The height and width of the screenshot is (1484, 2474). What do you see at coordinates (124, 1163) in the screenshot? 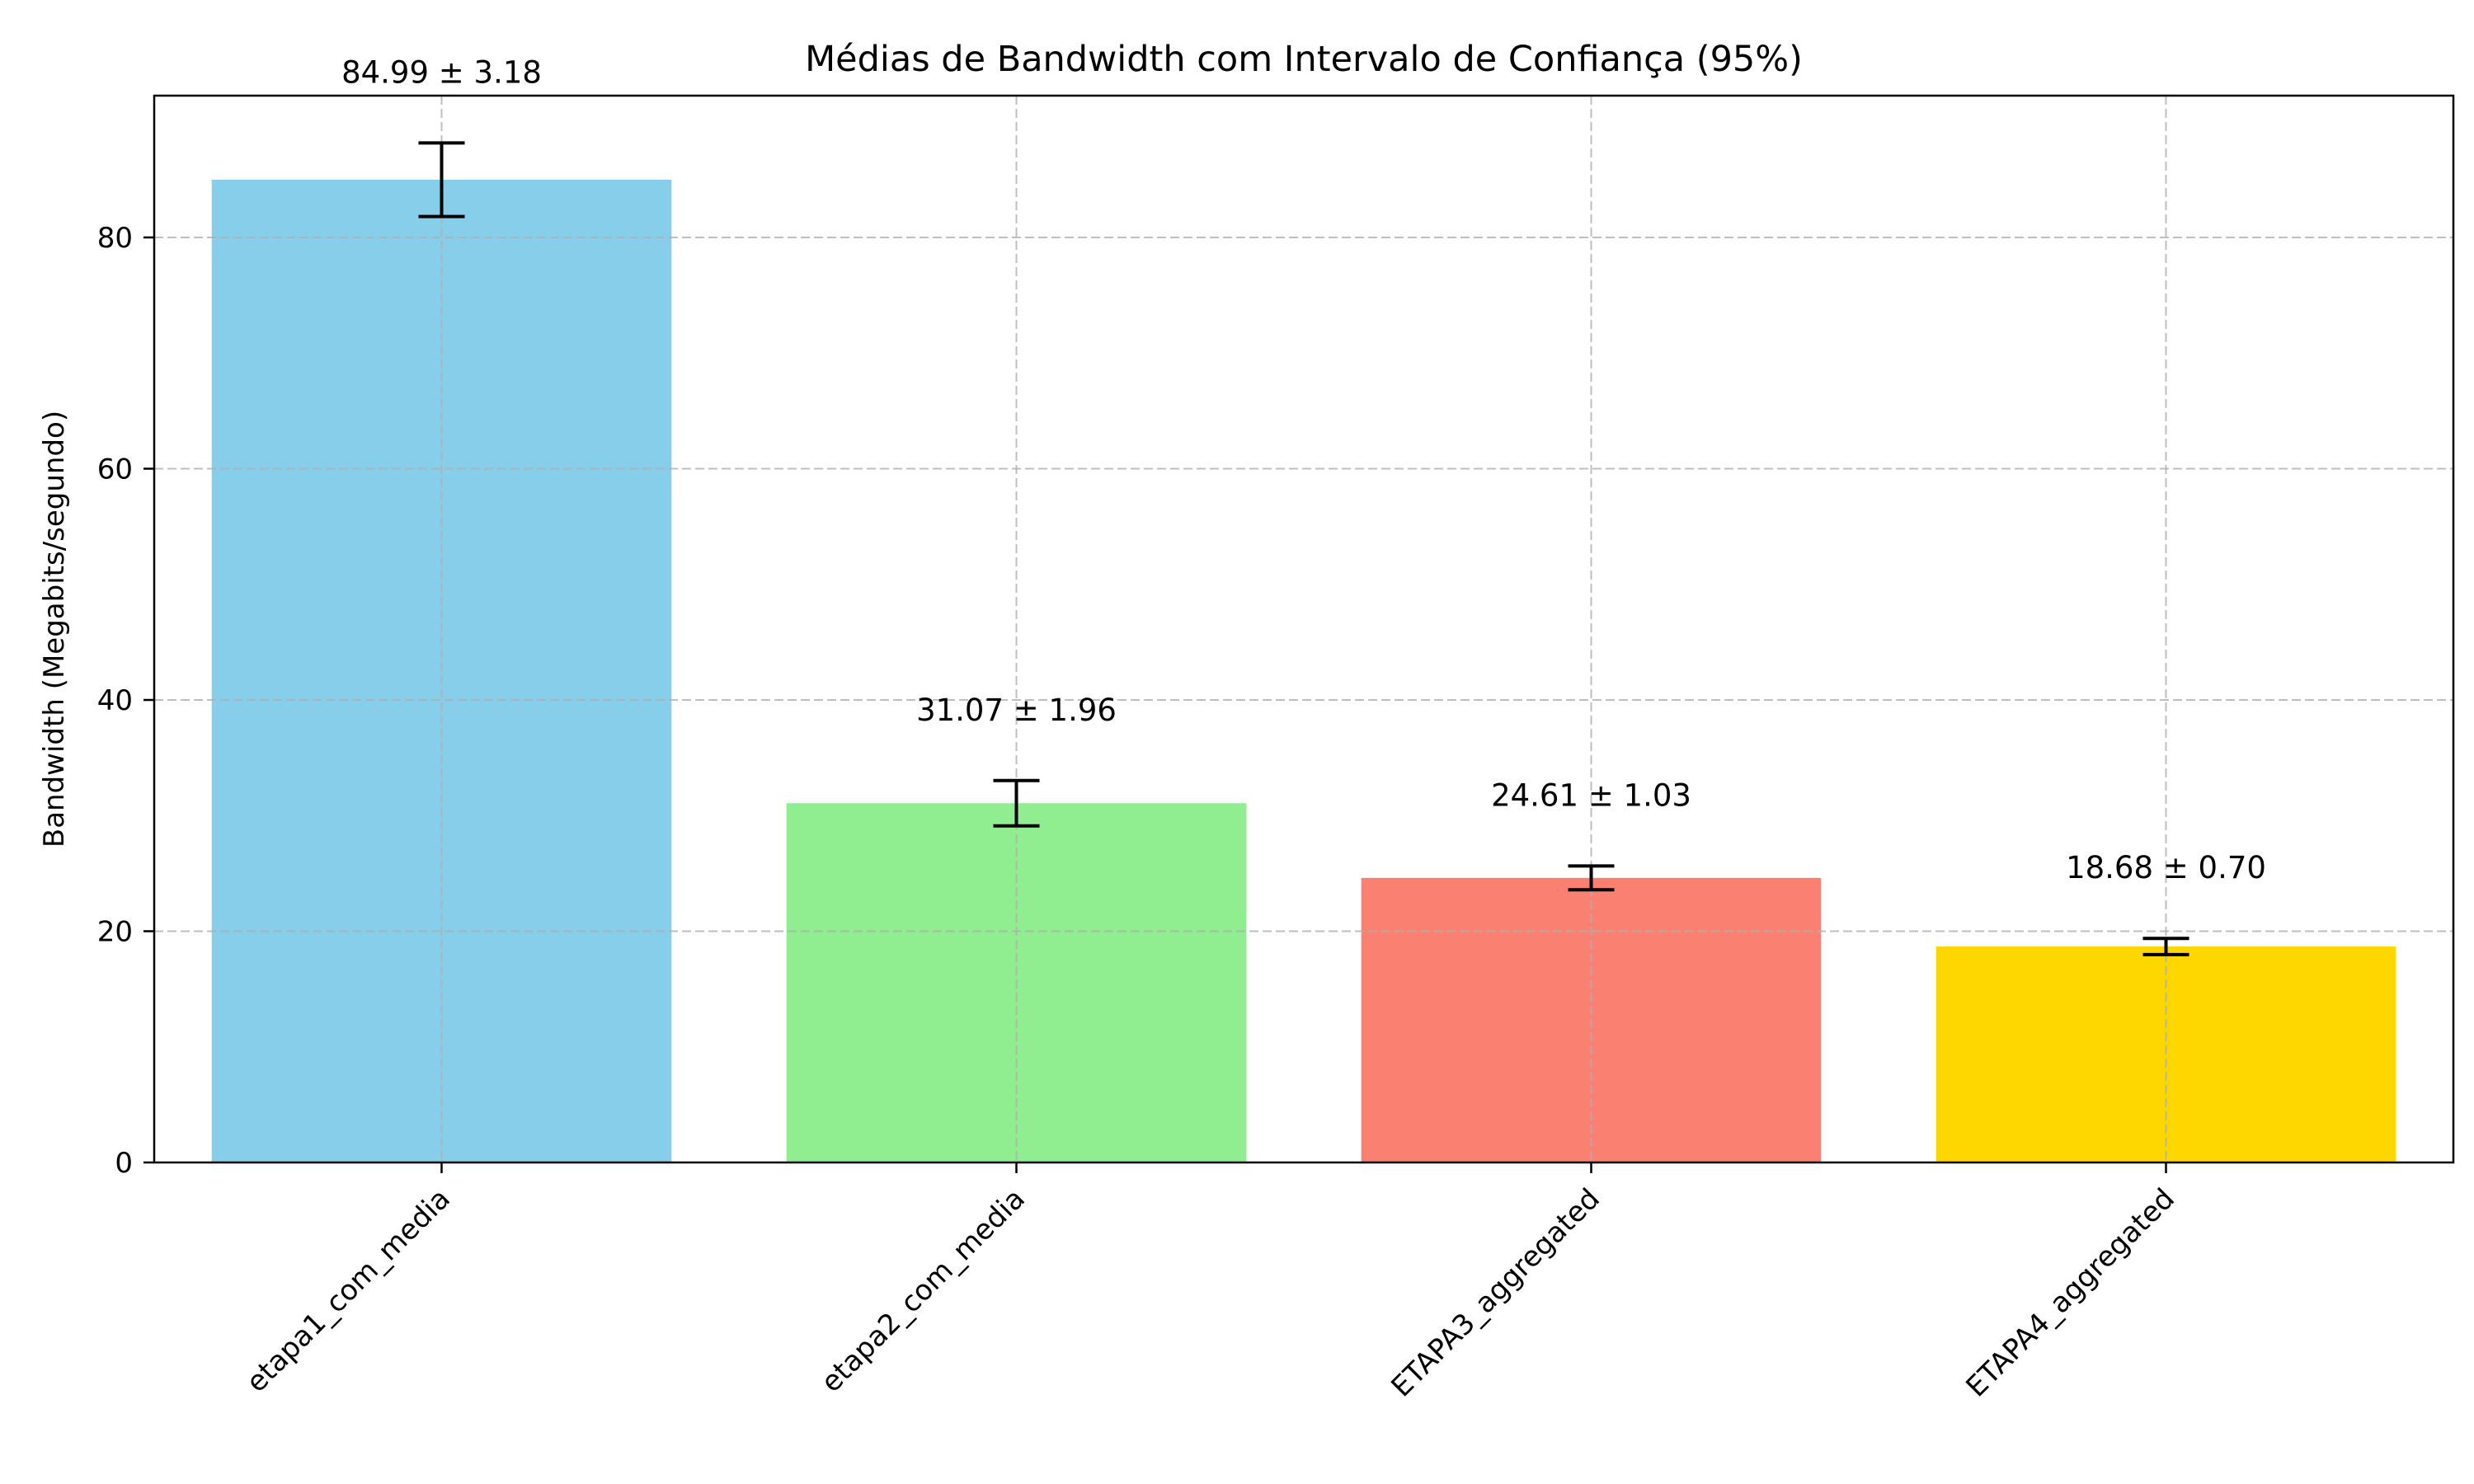
I see `y-tick-label-0: 0` at bounding box center [124, 1163].